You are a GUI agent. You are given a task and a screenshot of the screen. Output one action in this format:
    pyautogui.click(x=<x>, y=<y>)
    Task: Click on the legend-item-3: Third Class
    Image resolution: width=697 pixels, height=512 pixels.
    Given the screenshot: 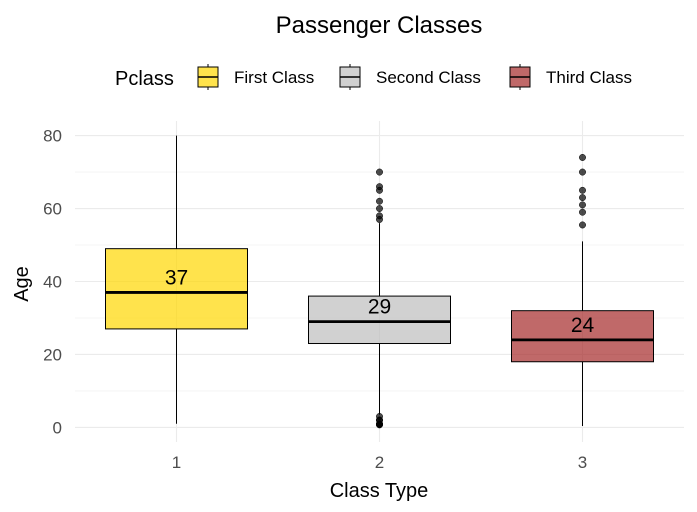 What is the action you would take?
    pyautogui.click(x=570, y=77)
    